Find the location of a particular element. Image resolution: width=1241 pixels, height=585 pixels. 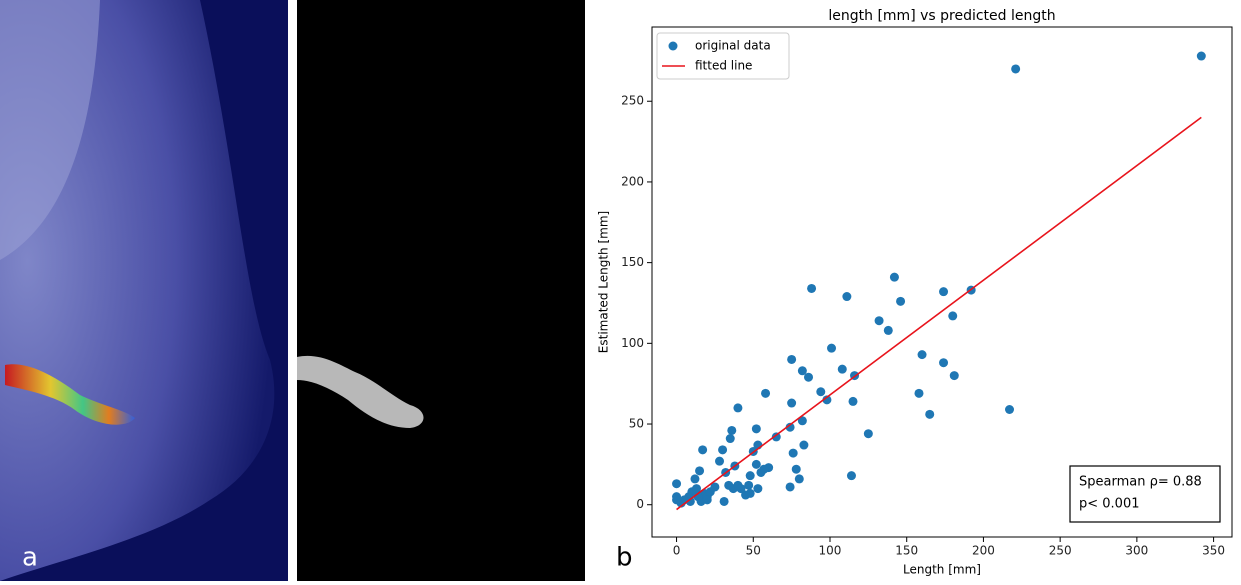

x-tick-label: 350 is located at coordinates (1213, 551).